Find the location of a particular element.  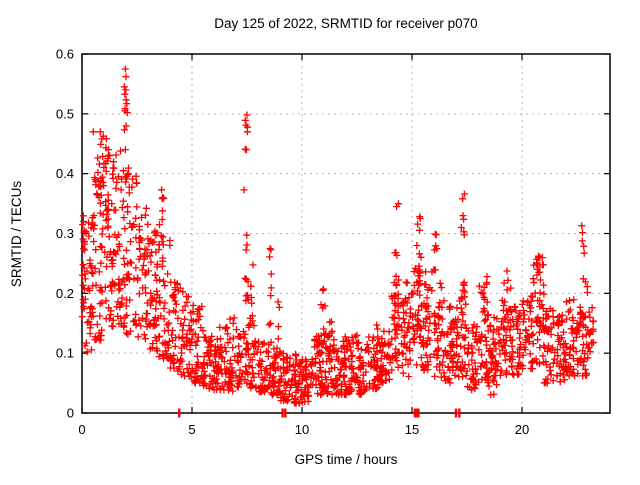

axis-red-mark is located at coordinates (319, 413).